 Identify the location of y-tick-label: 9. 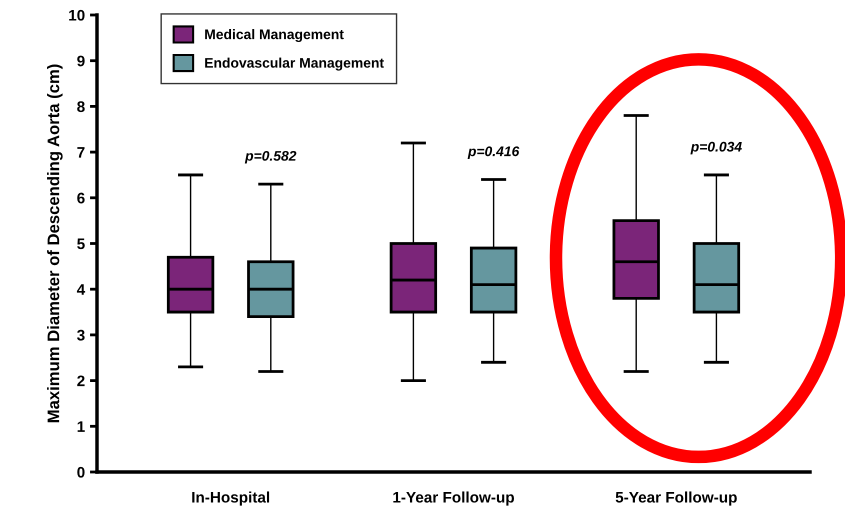
(81, 61).